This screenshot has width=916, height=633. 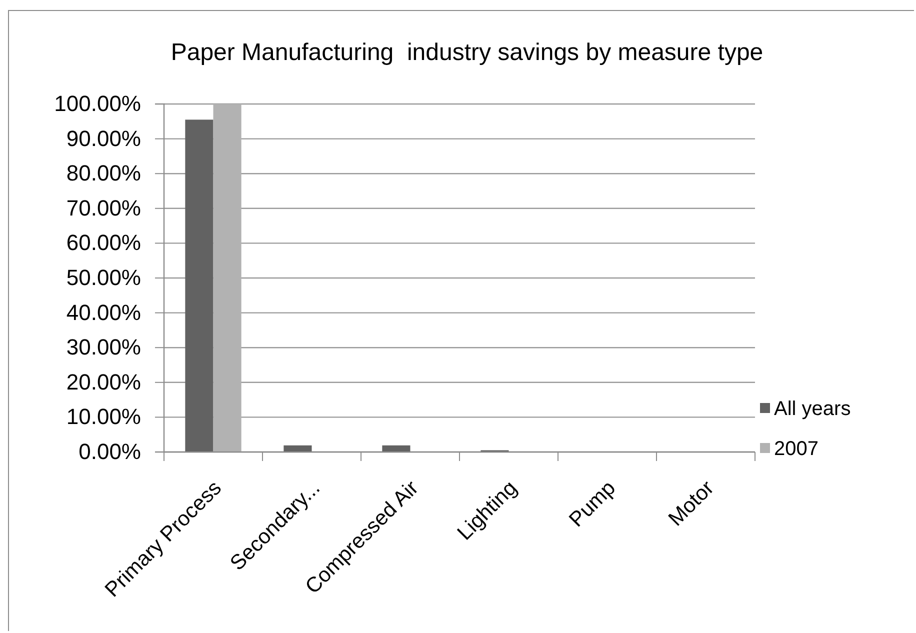 What do you see at coordinates (103, 277) in the screenshot?
I see `y-tick-label: 50.00%` at bounding box center [103, 277].